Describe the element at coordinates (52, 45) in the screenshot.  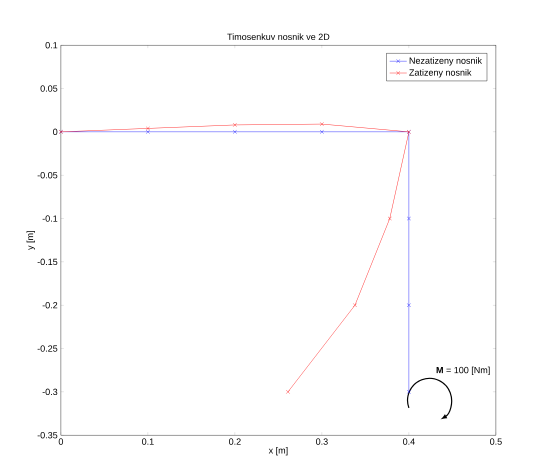
I see `y-tick-label: 0.1` at that location.